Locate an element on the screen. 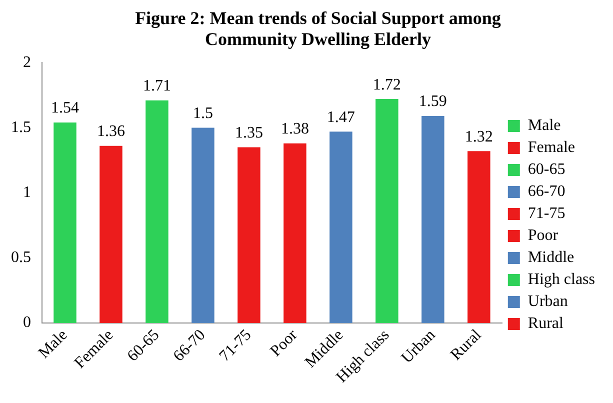  data-label: 1.35 is located at coordinates (248, 133).